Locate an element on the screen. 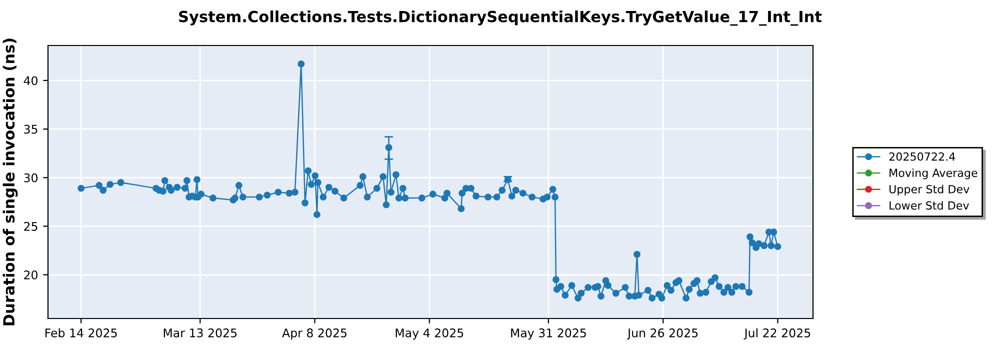 Image resolution: width=1000 pixels, height=350 pixels. y-tick-label: 20 is located at coordinates (31, 275).